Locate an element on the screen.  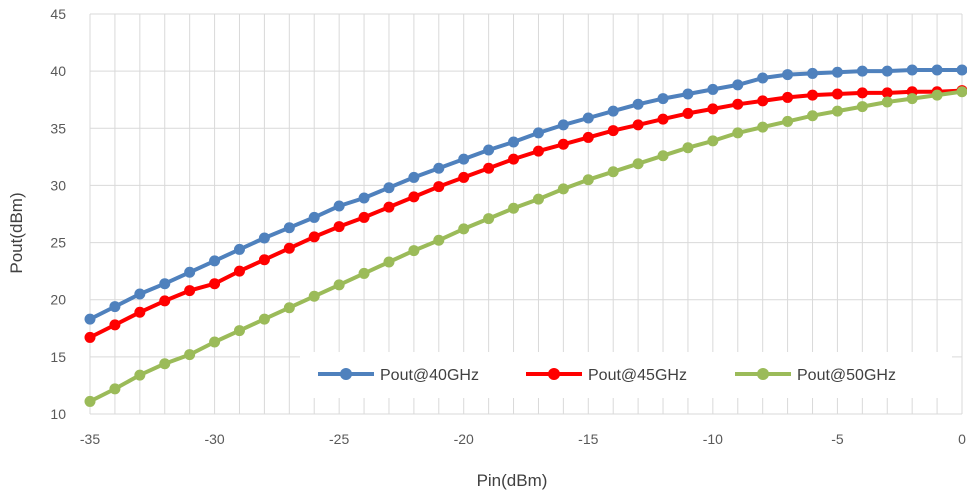
x-tick-label: -10 is located at coordinates (713, 439).